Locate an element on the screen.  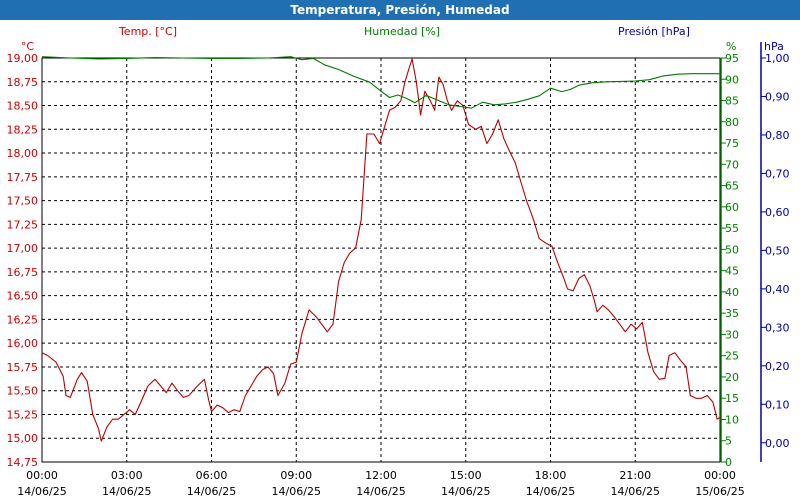
x-tick-time: 15:00 is located at coordinates (466, 475).